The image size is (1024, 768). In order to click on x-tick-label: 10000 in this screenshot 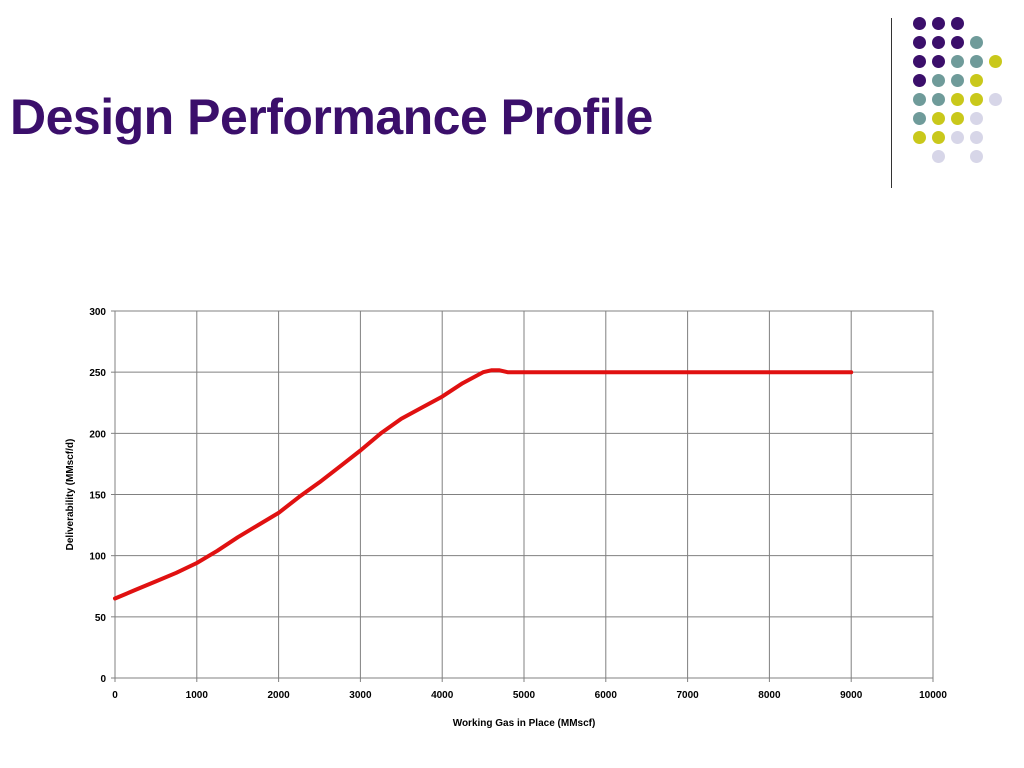, I will do `click(933, 695)`.